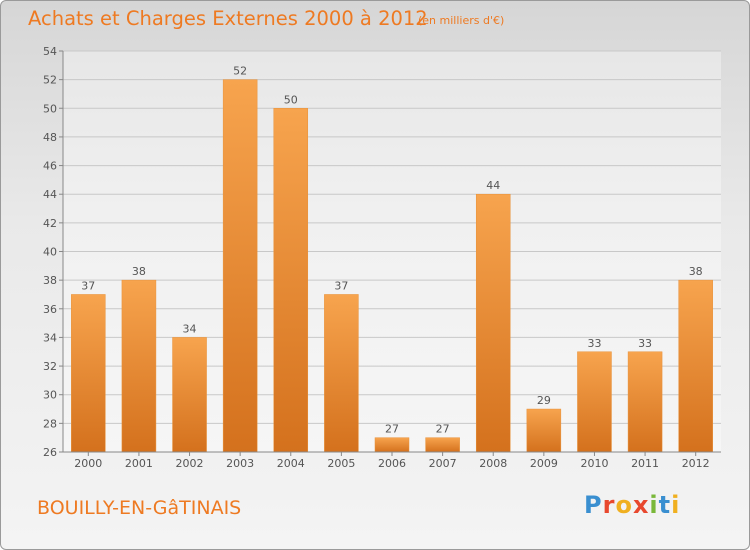 The width and height of the screenshot is (750, 550). I want to click on x-tick-label: 2003, so click(240, 463).